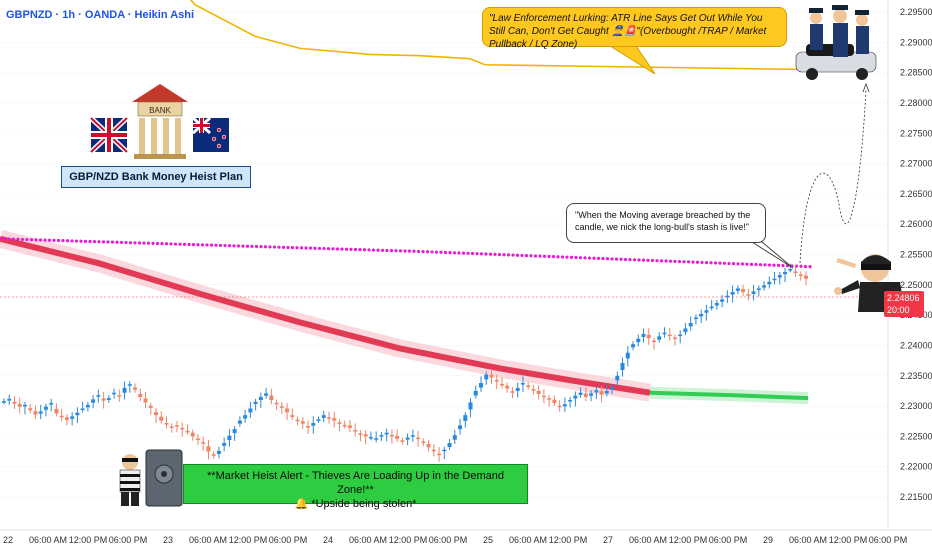  I want to click on time-tick-label: 06:00 PM, so click(448, 540).